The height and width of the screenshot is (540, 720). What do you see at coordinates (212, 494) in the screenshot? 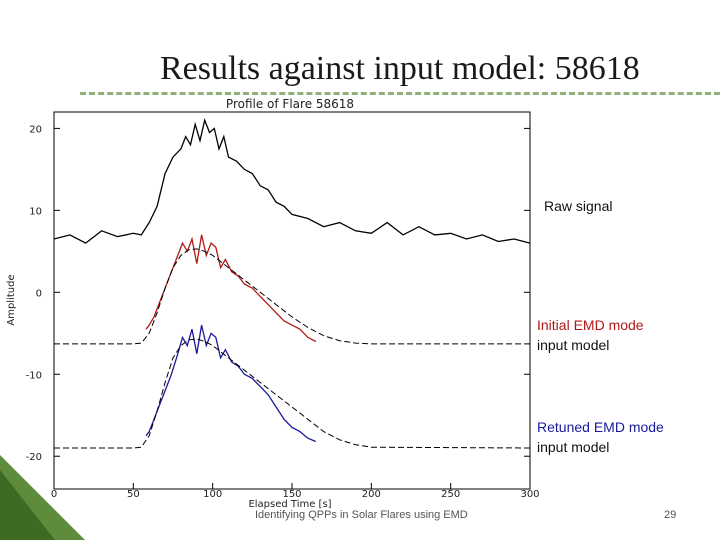
I see `x-tick-label: 100` at bounding box center [212, 494].